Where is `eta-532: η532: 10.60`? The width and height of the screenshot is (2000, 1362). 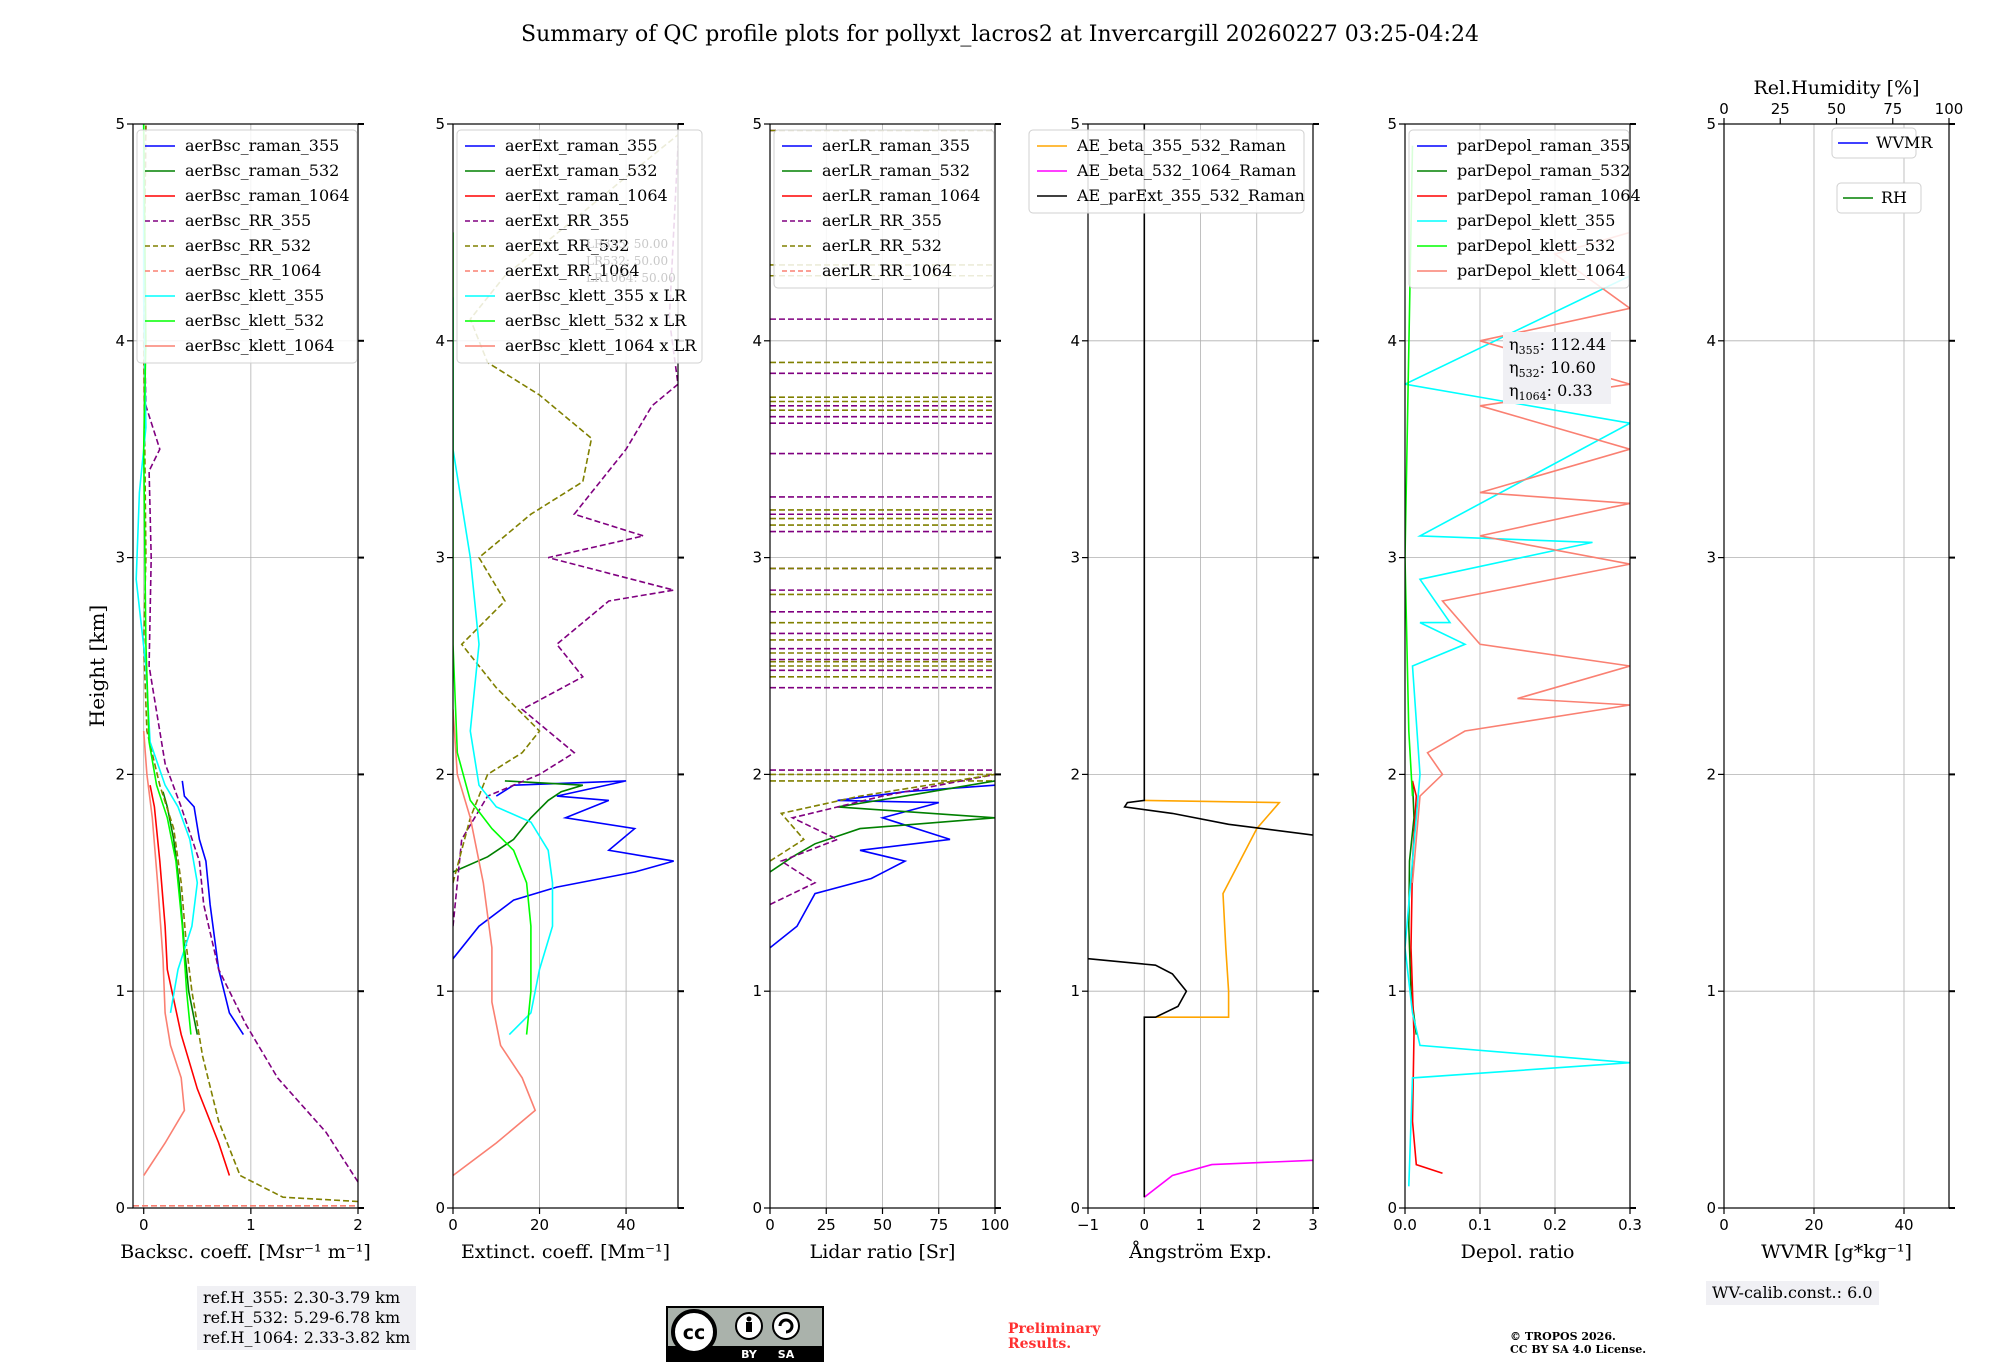 eta-532: η532: 10.60 is located at coordinates (1552, 369).